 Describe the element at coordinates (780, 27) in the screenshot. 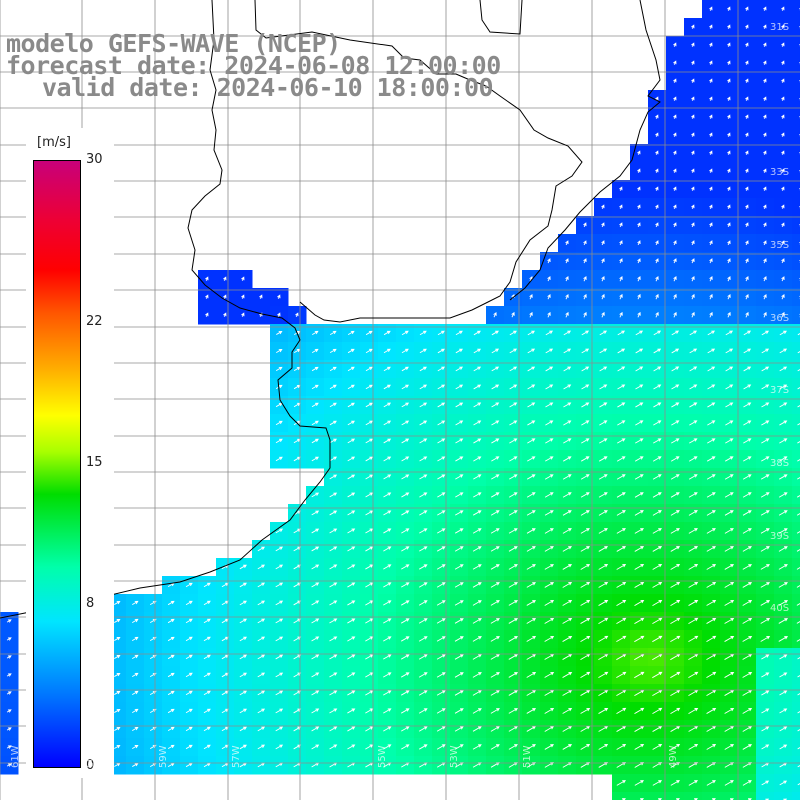

I see `latitude-label: 31S` at that location.